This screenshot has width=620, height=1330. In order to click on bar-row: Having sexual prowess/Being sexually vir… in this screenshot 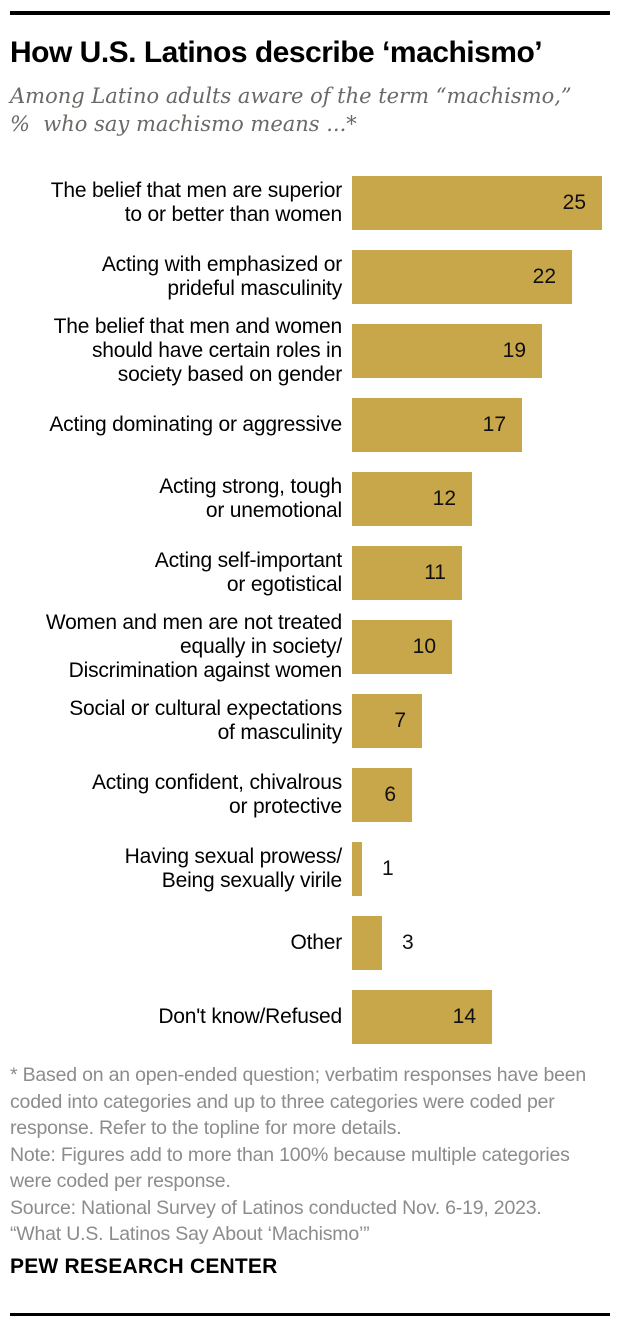, I will do `click(310, 869)`.